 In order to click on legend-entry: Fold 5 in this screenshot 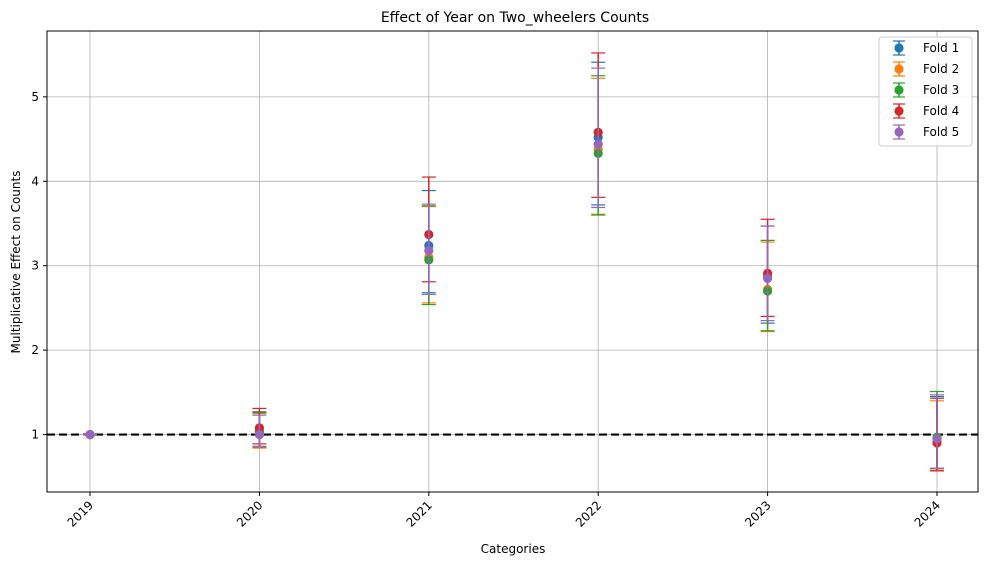, I will do `click(926, 132)`.